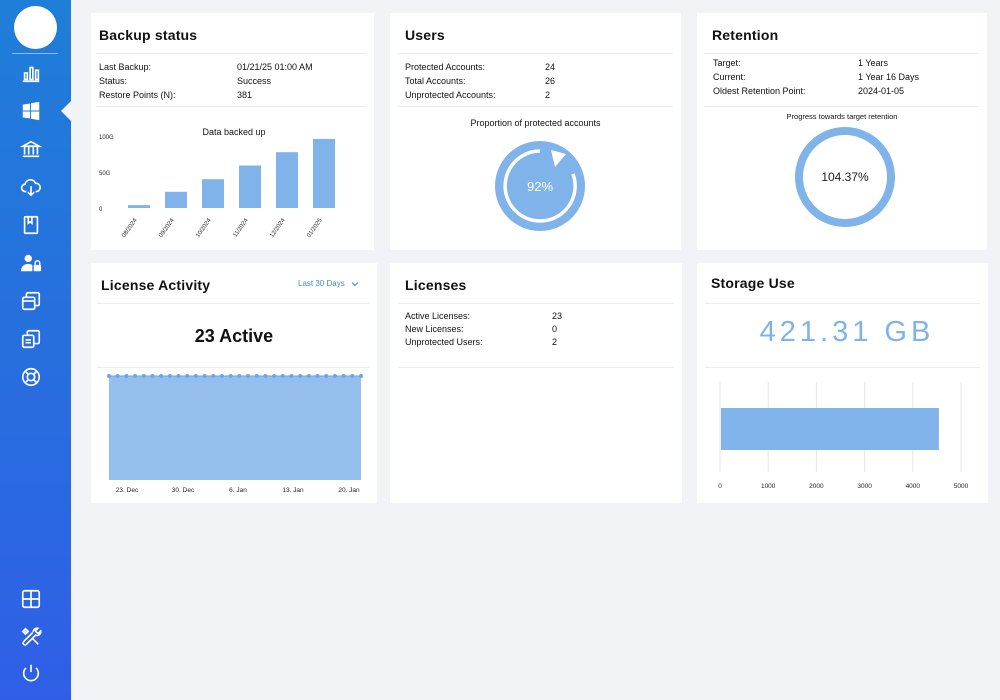 Image resolution: width=1000 pixels, height=700 pixels. What do you see at coordinates (148, 35) in the screenshot?
I see `card-title: Backup status` at bounding box center [148, 35].